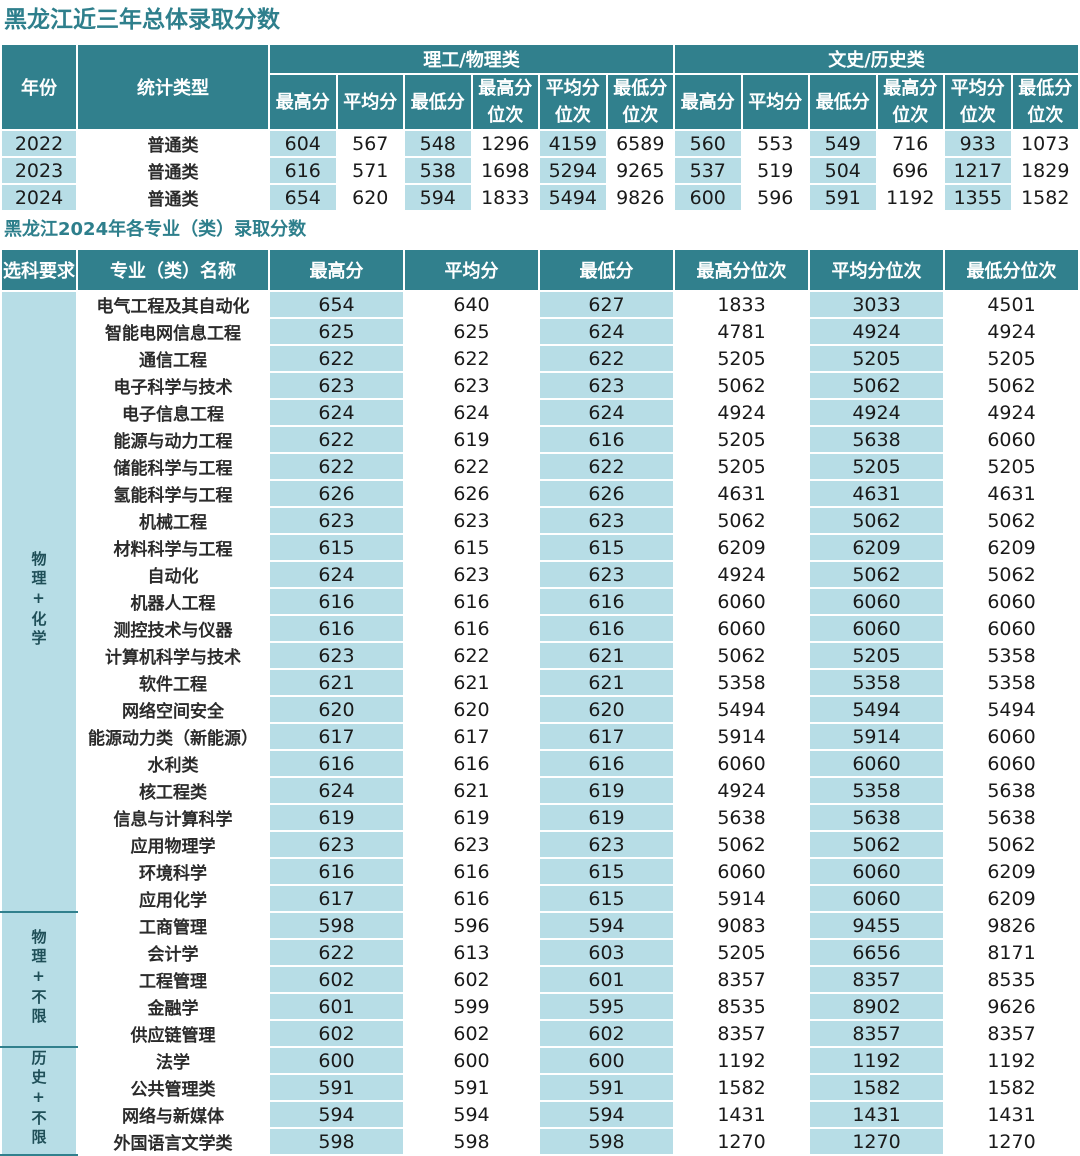  Describe the element at coordinates (540, 763) in the screenshot. I see `table-row: 水利类 616 616 616 6060 6060 6060` at that location.